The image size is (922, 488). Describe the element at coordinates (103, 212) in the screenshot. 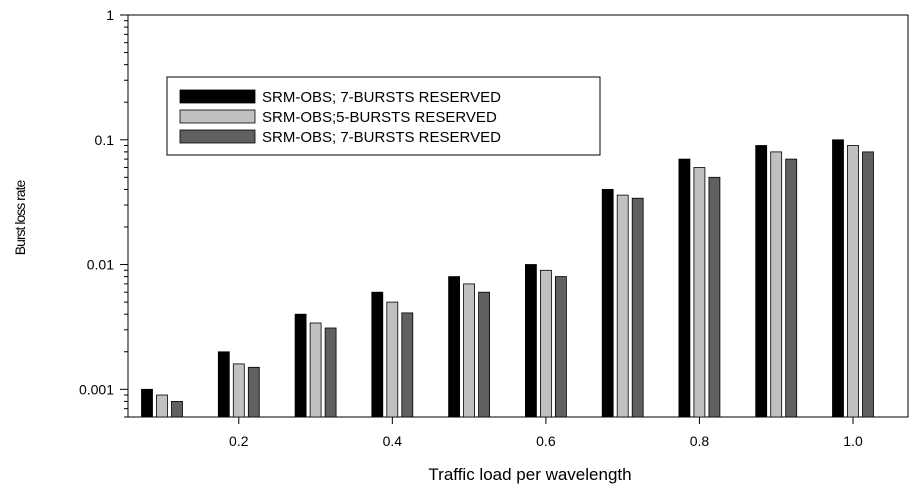

I see `y-axis: 0.001 0.01 0.1 1` at that location.